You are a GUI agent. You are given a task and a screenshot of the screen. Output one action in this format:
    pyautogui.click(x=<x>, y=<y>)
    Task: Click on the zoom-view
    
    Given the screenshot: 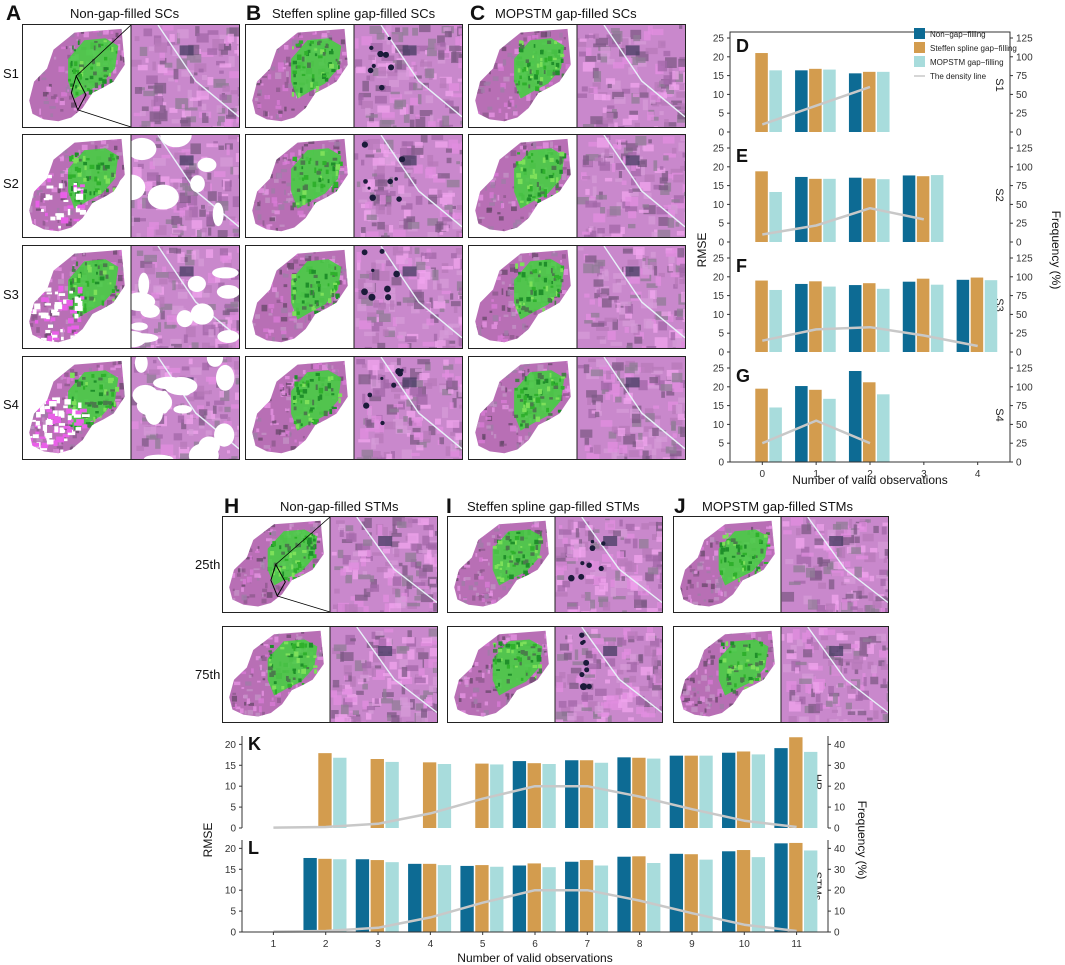 What is the action you would take?
    pyautogui.click(x=631, y=186)
    